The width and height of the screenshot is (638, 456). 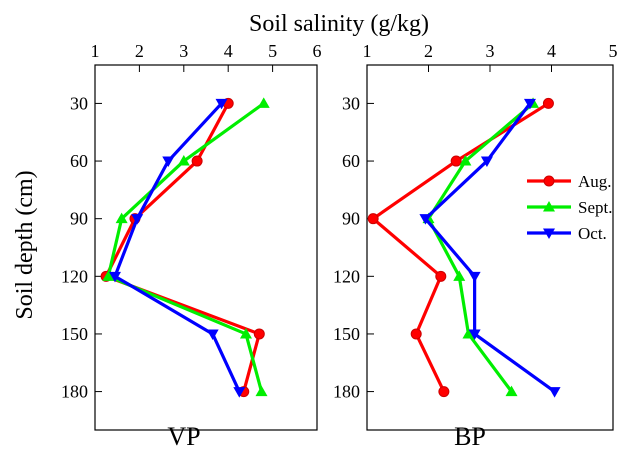 I want to click on panel-vp-series-oct-line, so click(x=177, y=247).